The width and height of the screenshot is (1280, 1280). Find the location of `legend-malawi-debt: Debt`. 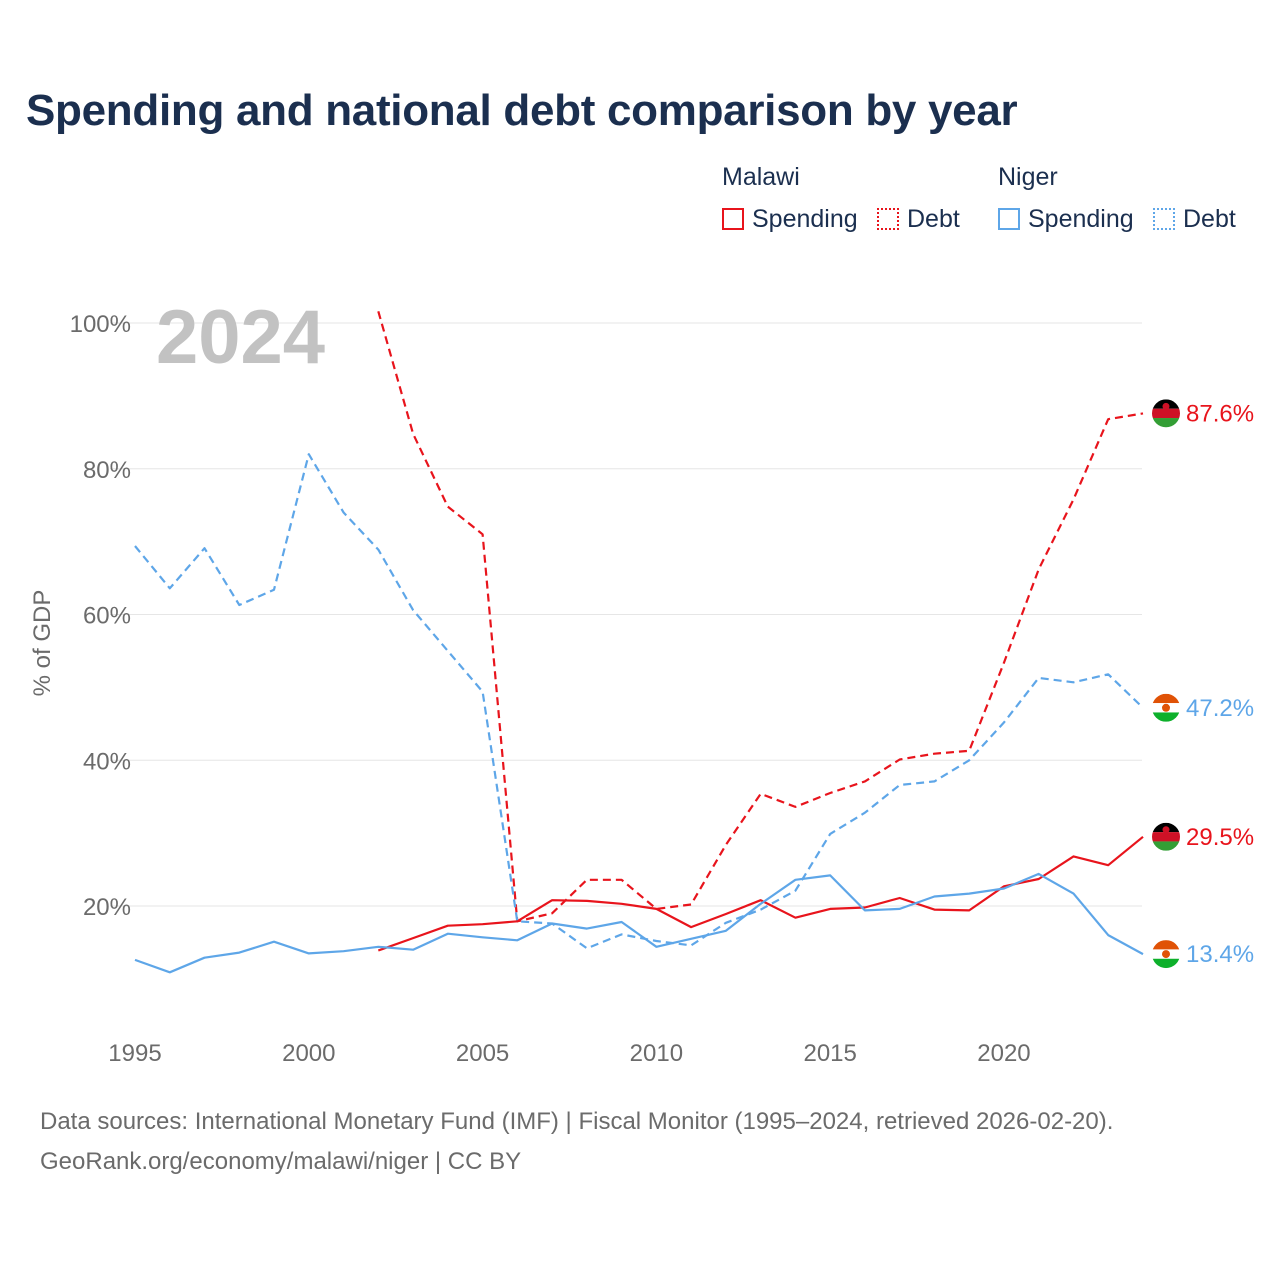

legend-malawi-debt: Debt is located at coordinates (918, 219).